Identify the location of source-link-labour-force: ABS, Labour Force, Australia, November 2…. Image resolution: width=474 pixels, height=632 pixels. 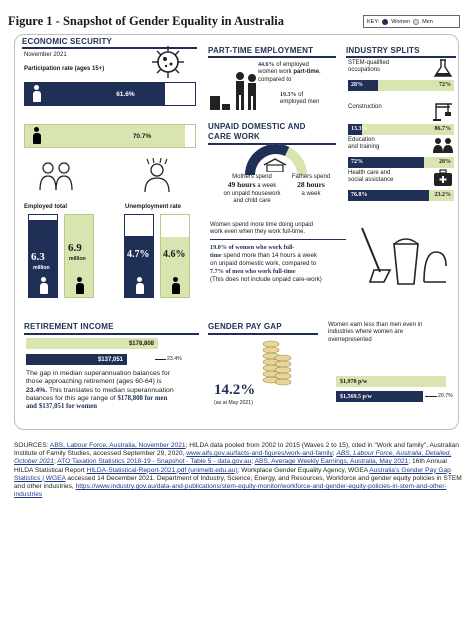
(117, 445).